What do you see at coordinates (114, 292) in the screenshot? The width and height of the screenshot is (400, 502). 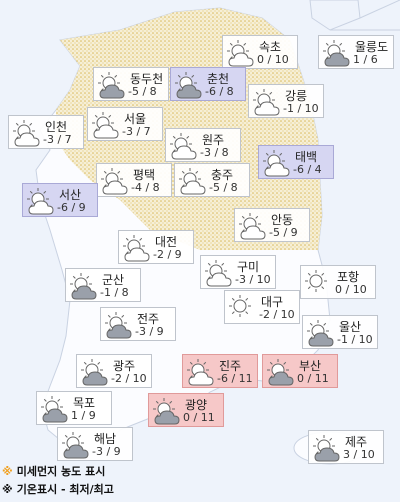 I see `city-temp: -1 / 8` at bounding box center [114, 292].